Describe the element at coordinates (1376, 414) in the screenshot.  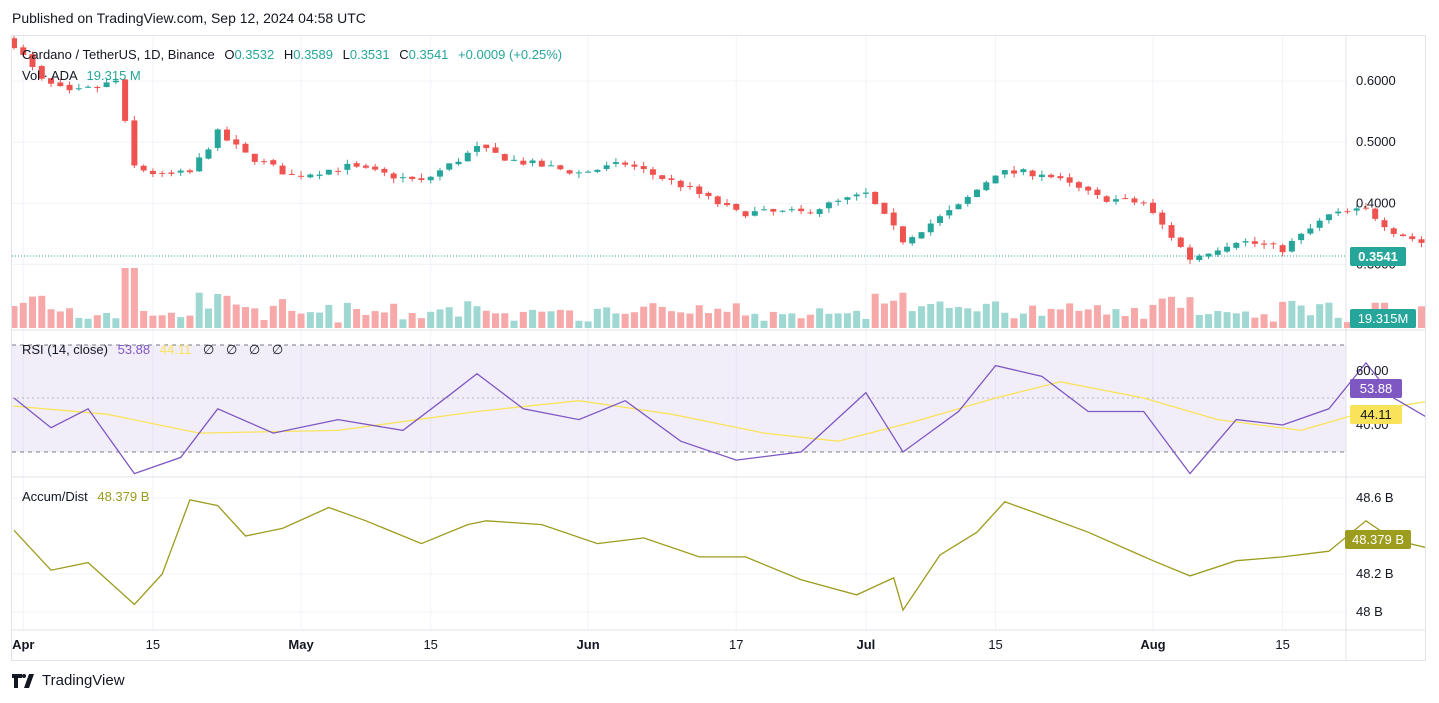
I see `rsi-ma-last-text: 44.11` at that location.